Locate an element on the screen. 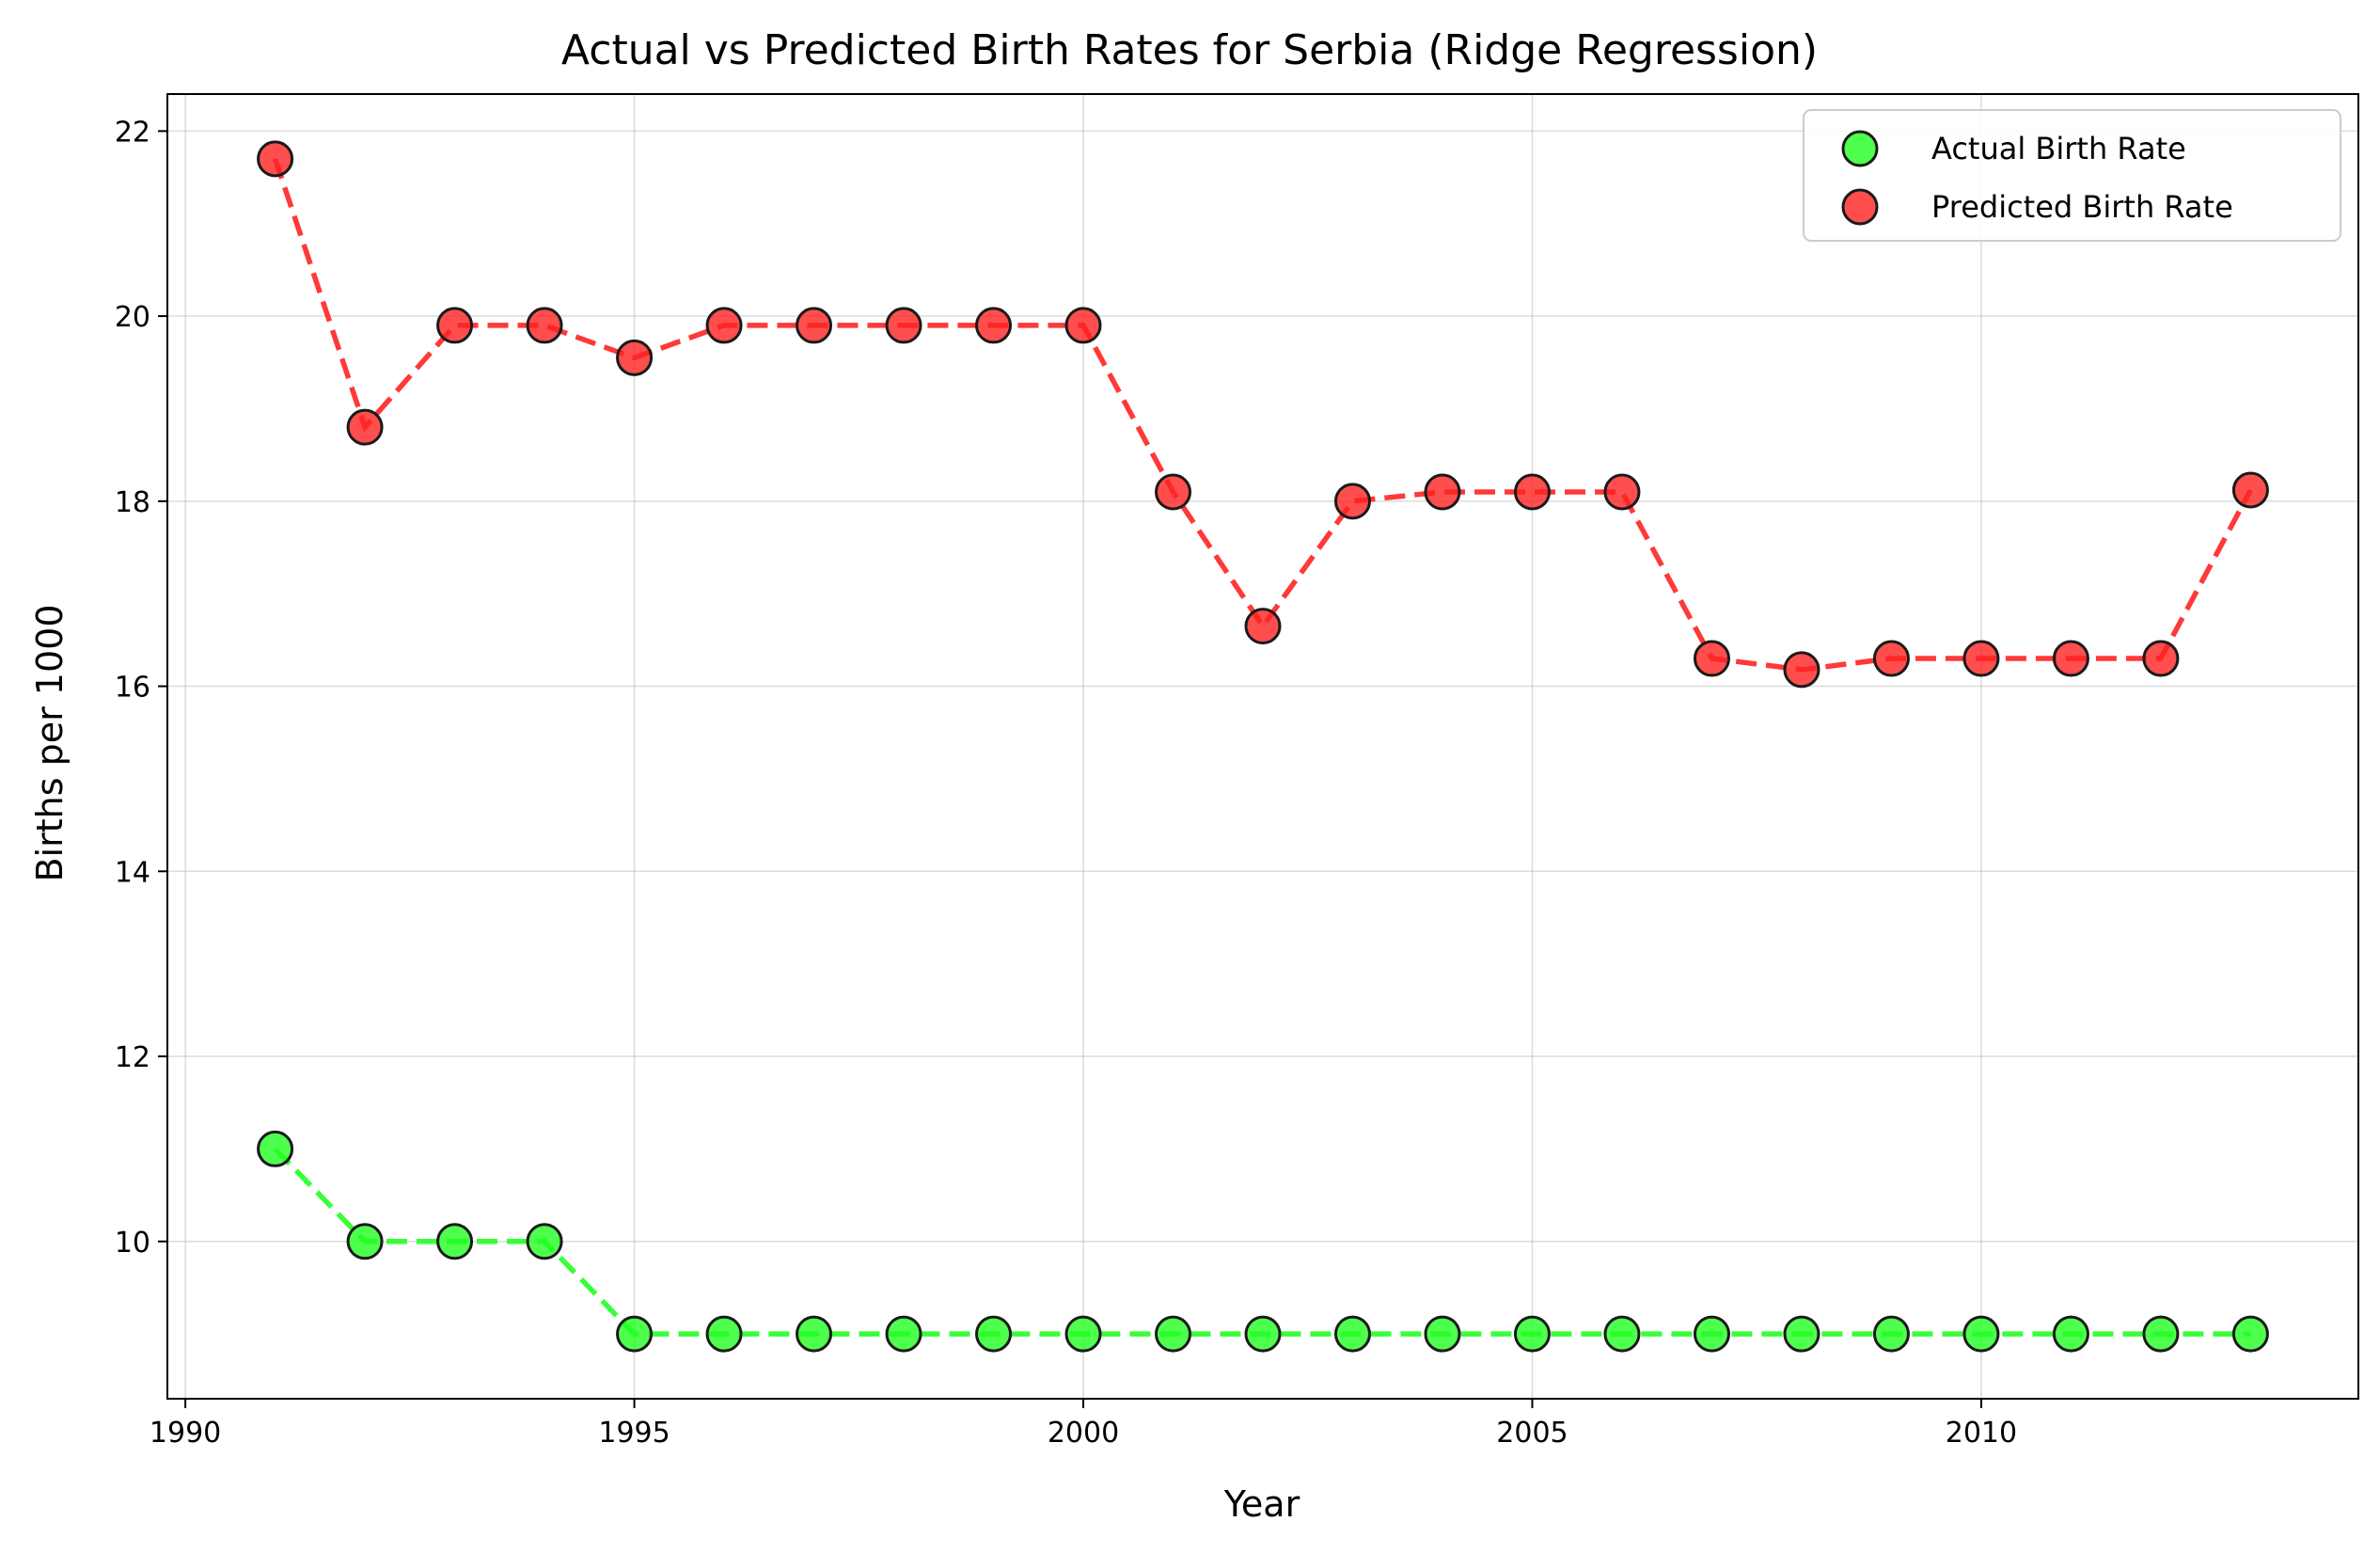 This screenshot has height=1553, width=2380. x-tick-label: 2005 is located at coordinates (1532, 1433).